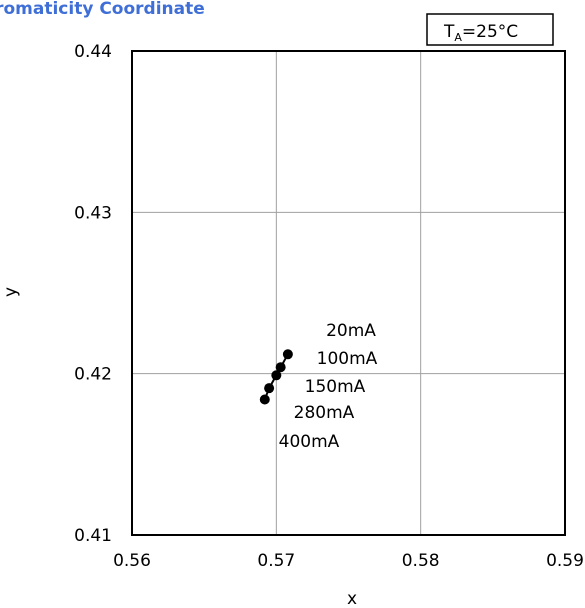 The width and height of the screenshot is (585, 608). What do you see at coordinates (421, 561) in the screenshot?
I see `x-tick-label: 0.58` at bounding box center [421, 561].